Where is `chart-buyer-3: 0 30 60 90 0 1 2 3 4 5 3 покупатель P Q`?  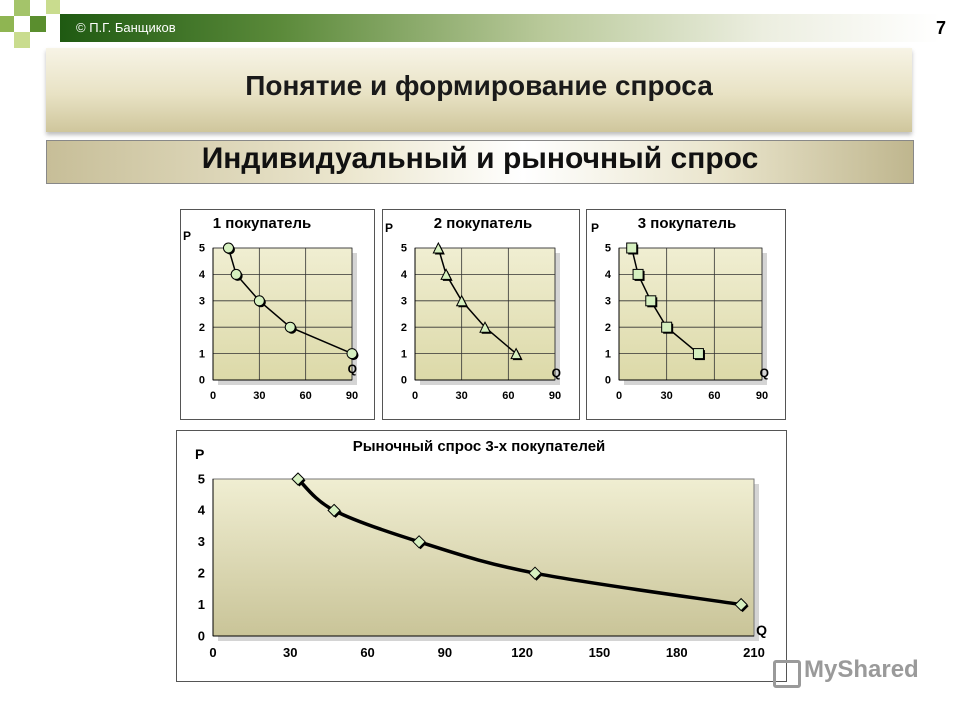 chart-buyer-3: 0 30 60 90 0 1 2 3 4 5 3 покупатель P Q is located at coordinates (680, 308).